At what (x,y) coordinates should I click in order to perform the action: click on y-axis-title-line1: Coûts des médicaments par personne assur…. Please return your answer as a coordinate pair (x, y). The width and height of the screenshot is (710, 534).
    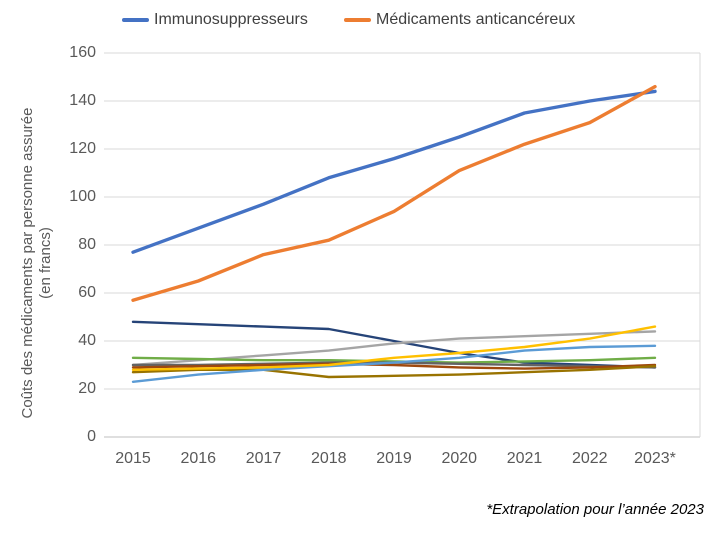
    Looking at the image, I should click on (27, 263).